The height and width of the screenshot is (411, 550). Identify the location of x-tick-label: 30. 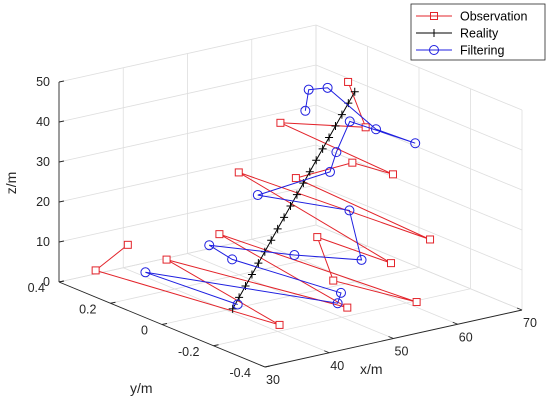
(273, 380).